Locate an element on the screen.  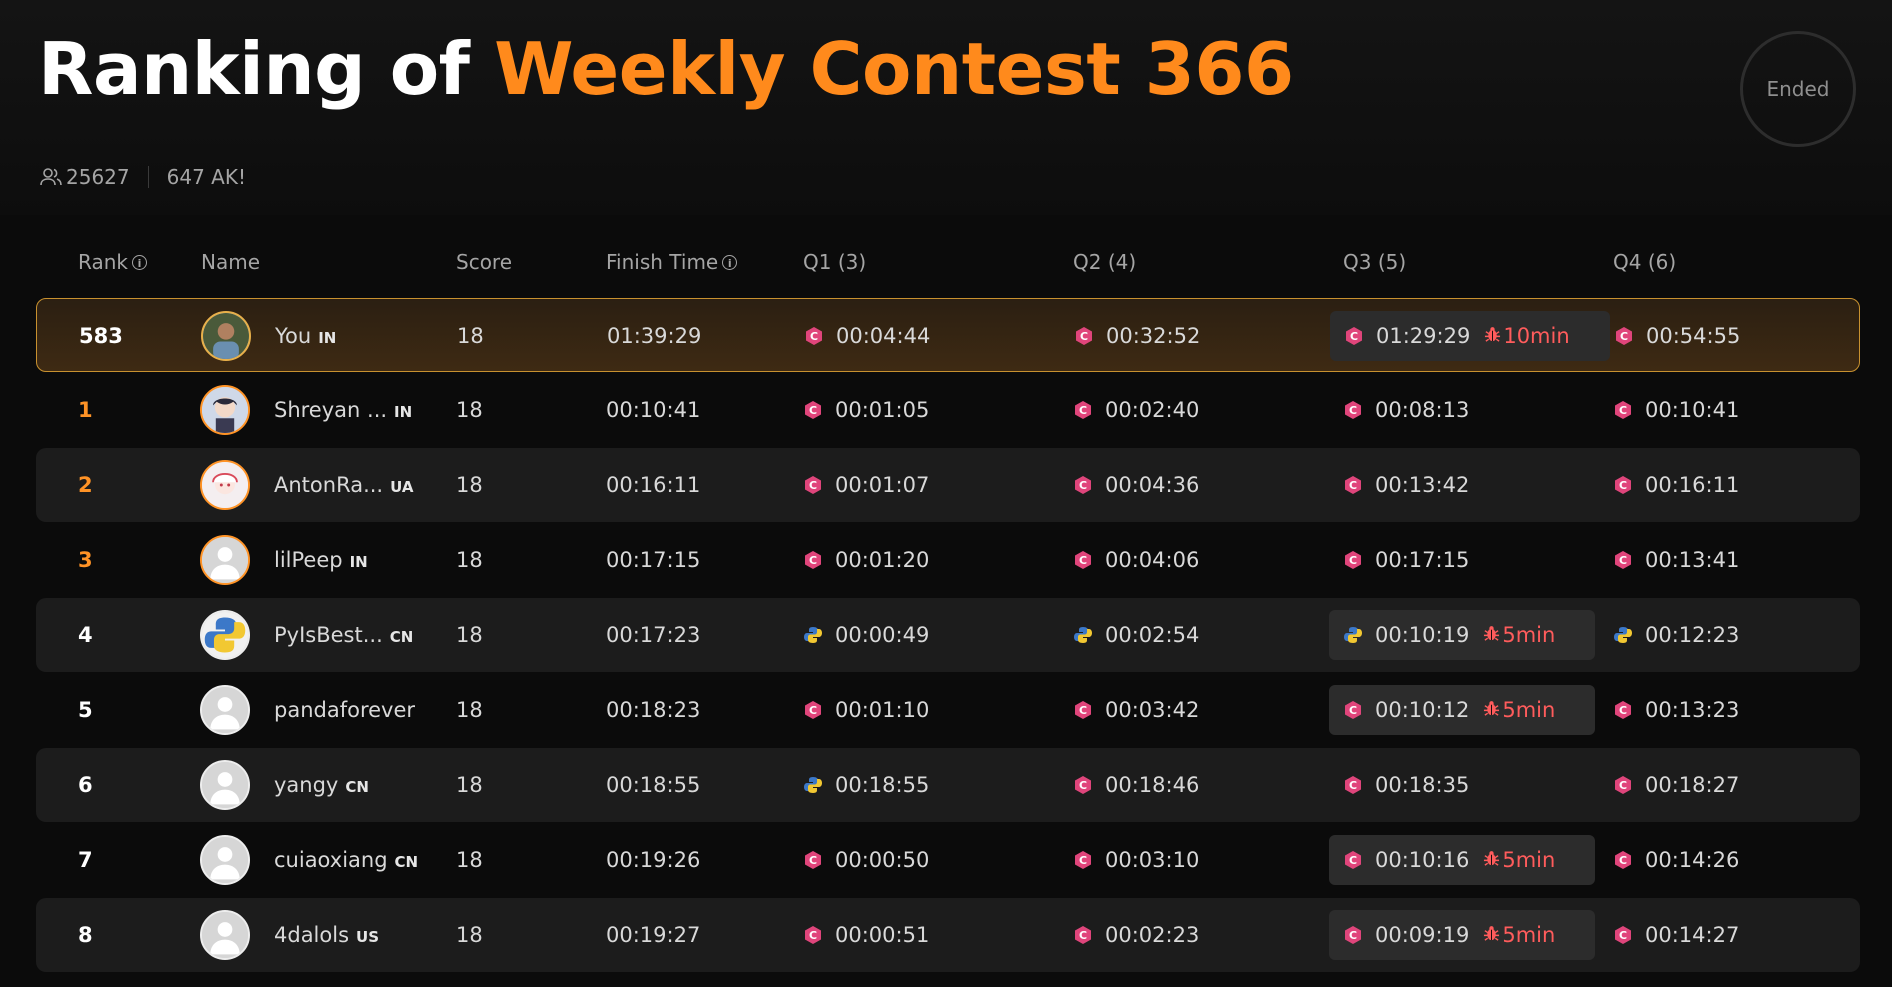
user-cell: pandaforever is located at coordinates (311, 710).